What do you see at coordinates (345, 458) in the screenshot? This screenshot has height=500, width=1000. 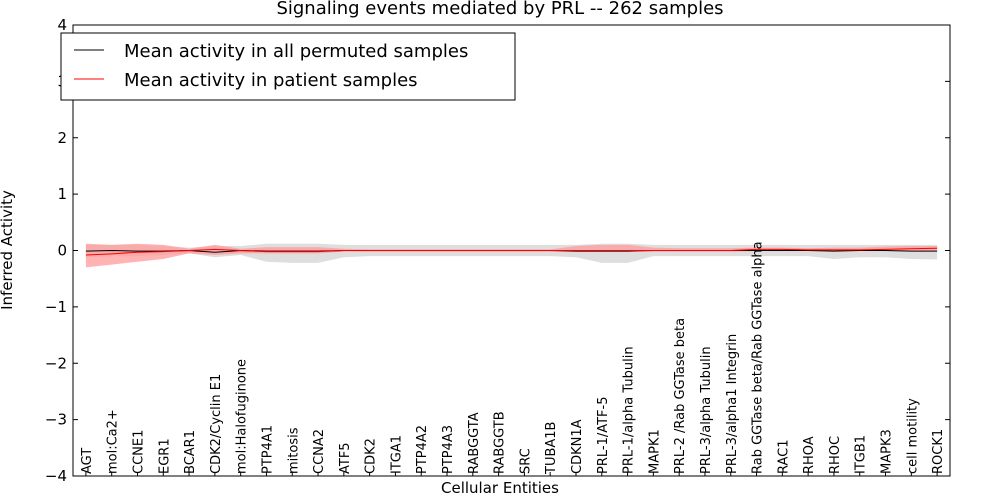 I see `x-tick-label: ATF5` at bounding box center [345, 458].